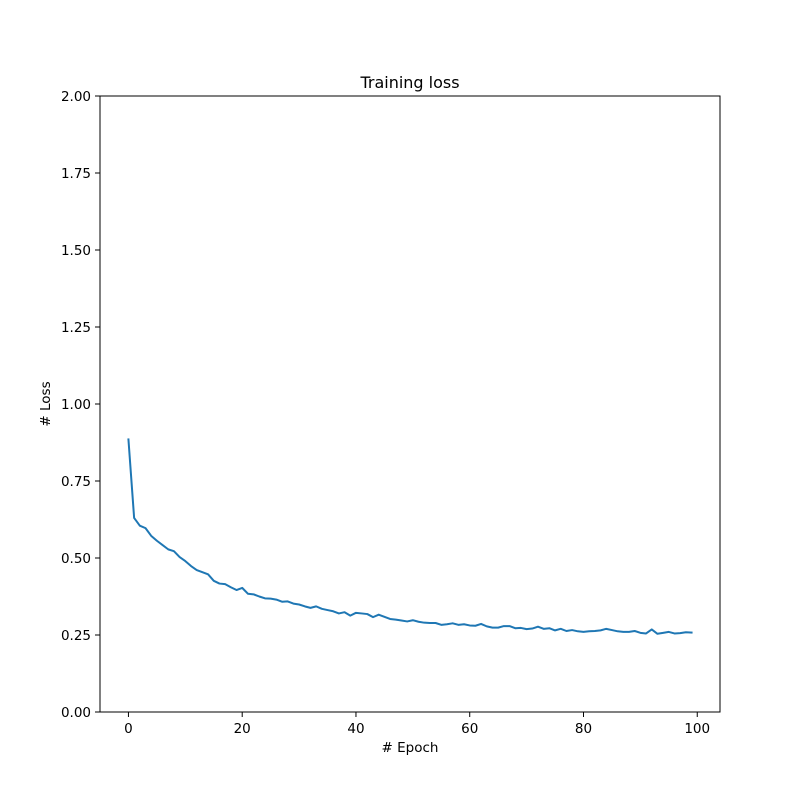 This screenshot has height=804, width=800. What do you see at coordinates (76, 636) in the screenshot?
I see `y-tick-label: 0.25` at bounding box center [76, 636].